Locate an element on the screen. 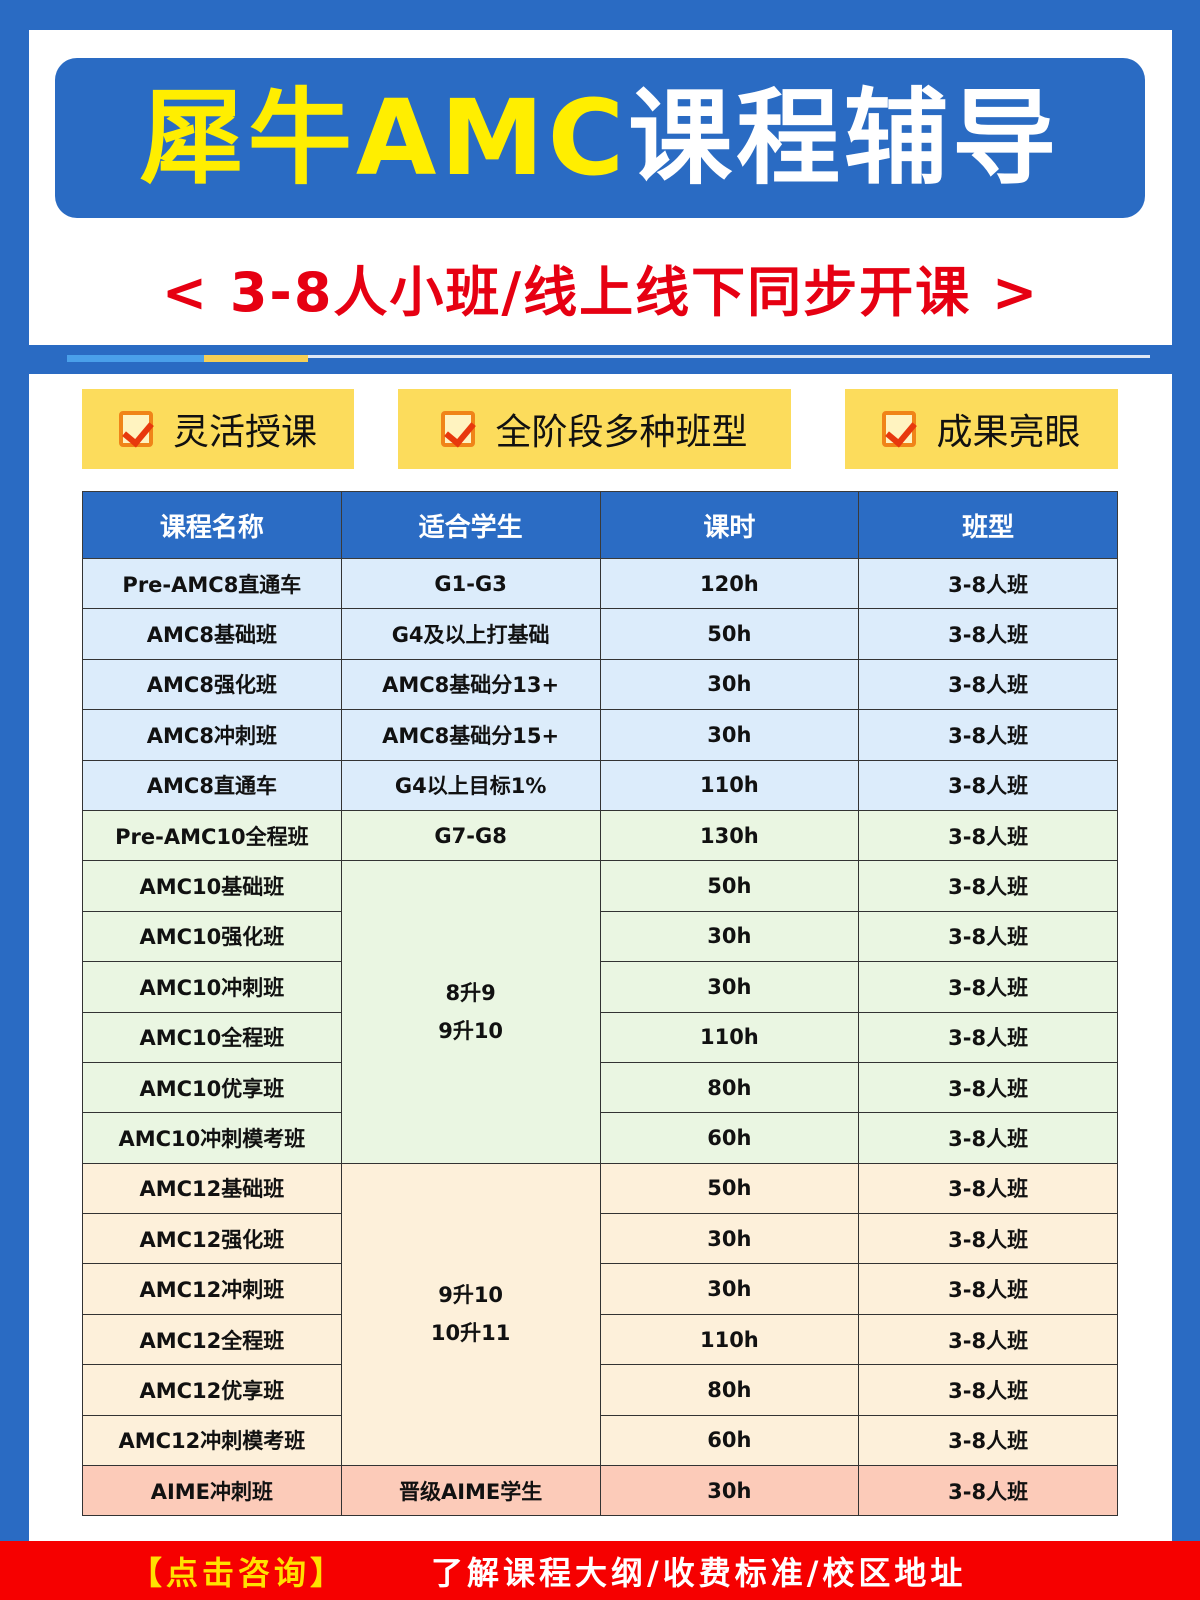  title-brand: 犀牛AMC is located at coordinates (384, 138).